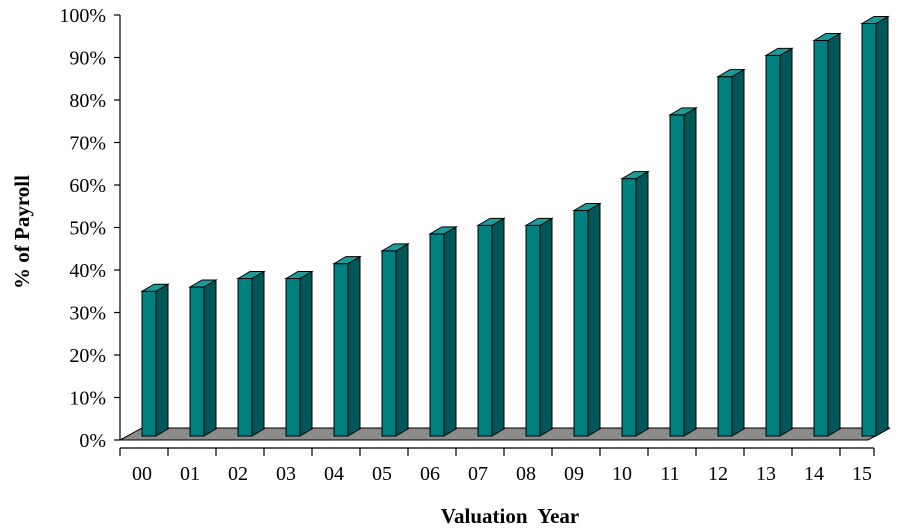  Describe the element at coordinates (669, 474) in the screenshot. I see `x-tick-label: 11` at that location.